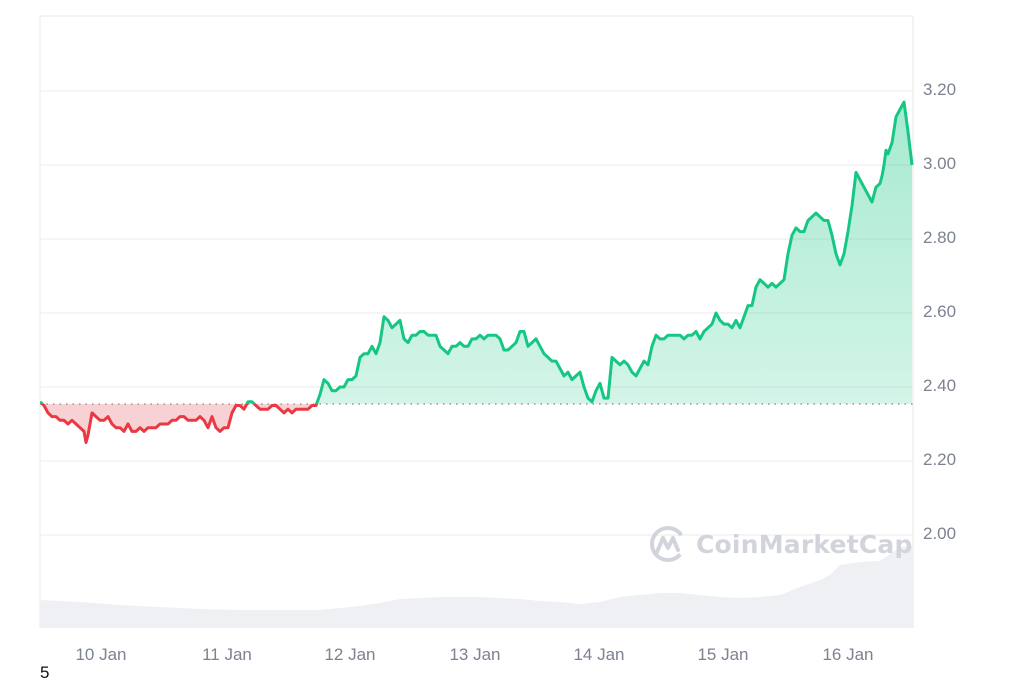 The height and width of the screenshot is (683, 1024). What do you see at coordinates (101, 654) in the screenshot?
I see `x-tick-label: 10 Jan` at bounding box center [101, 654].